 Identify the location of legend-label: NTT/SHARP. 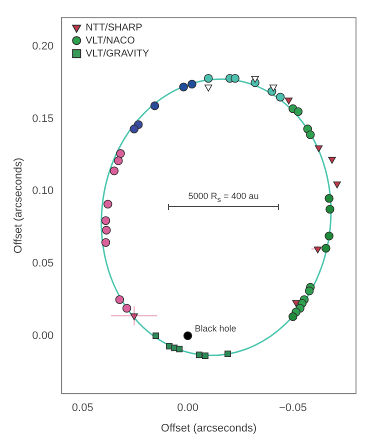
(114, 28).